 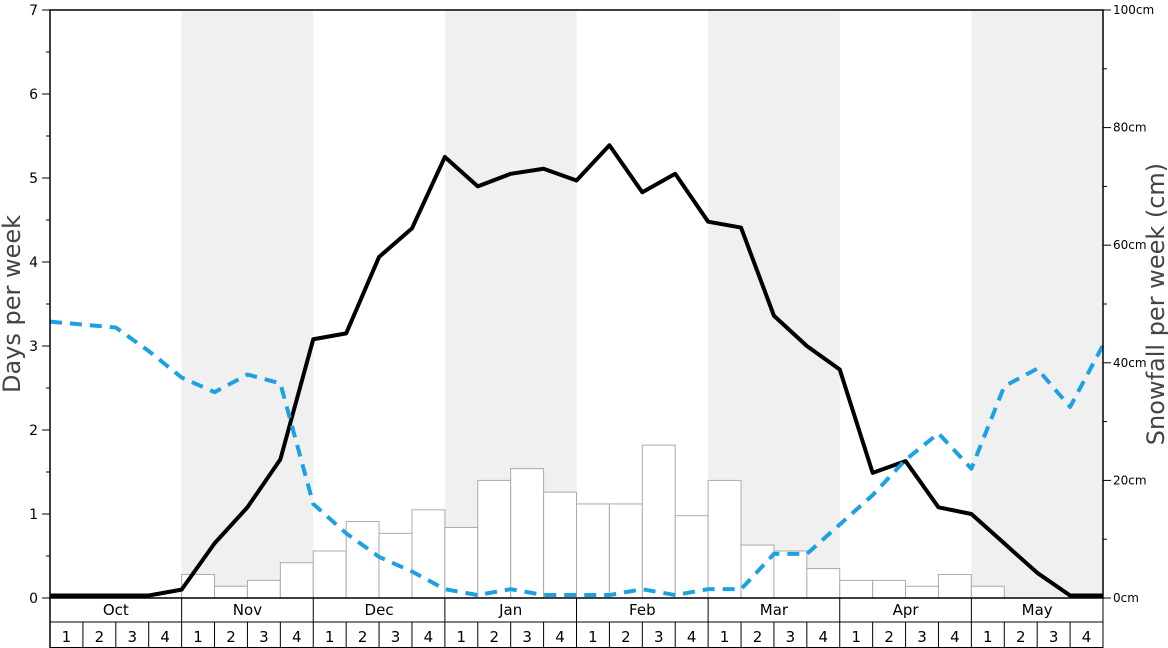 I want to click on month-label: Mar, so click(x=774, y=610).